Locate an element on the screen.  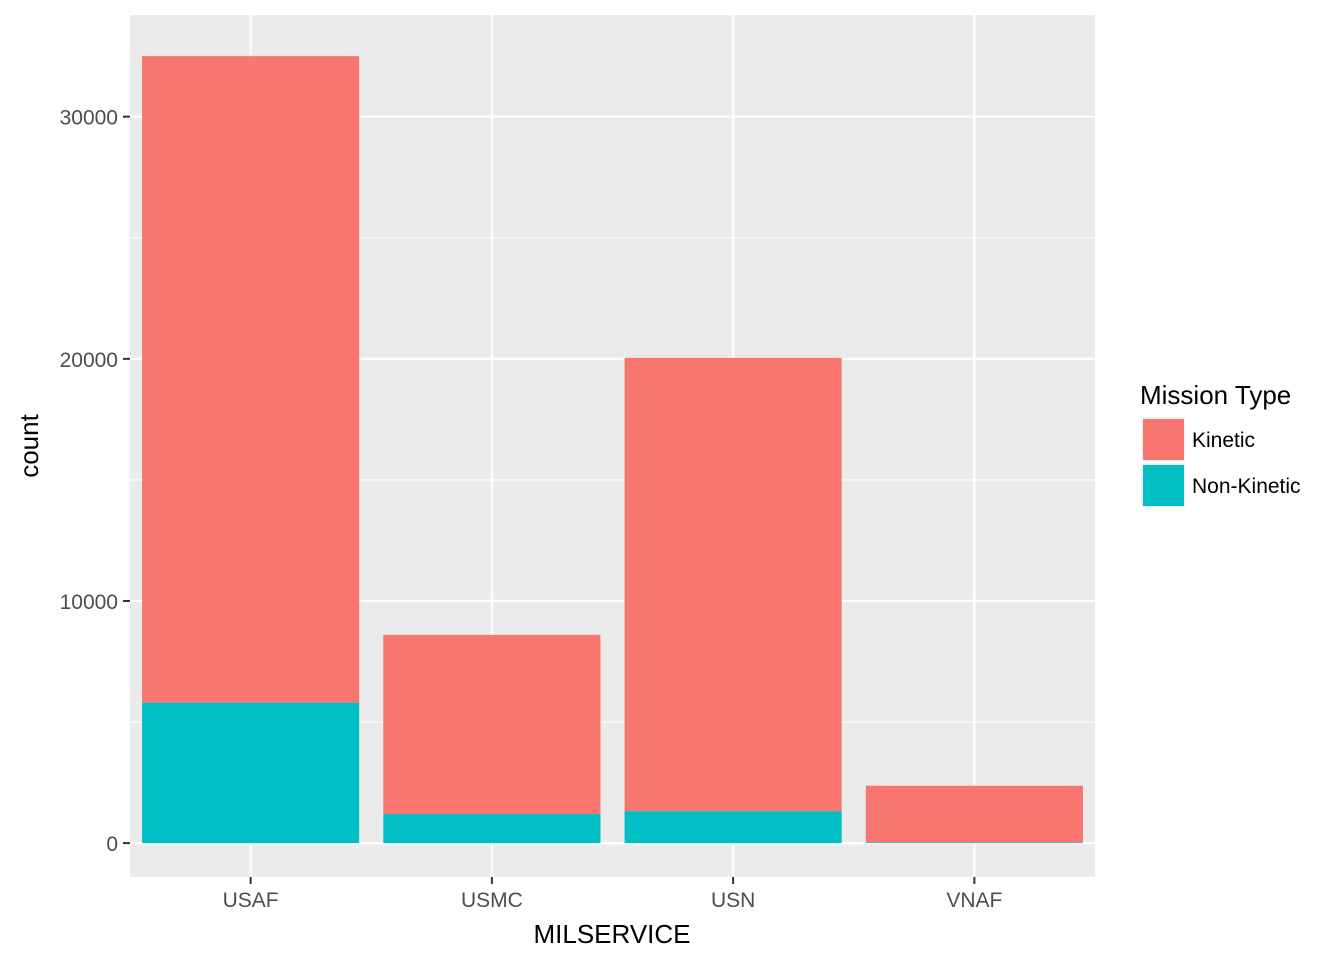
x-tick-label: USAF is located at coordinates (251, 900).